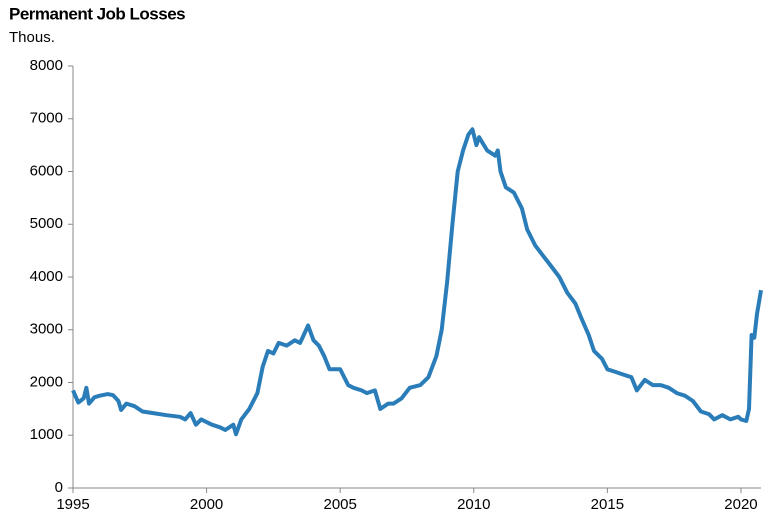  I want to click on y-tick-label: 5000, so click(46, 223).